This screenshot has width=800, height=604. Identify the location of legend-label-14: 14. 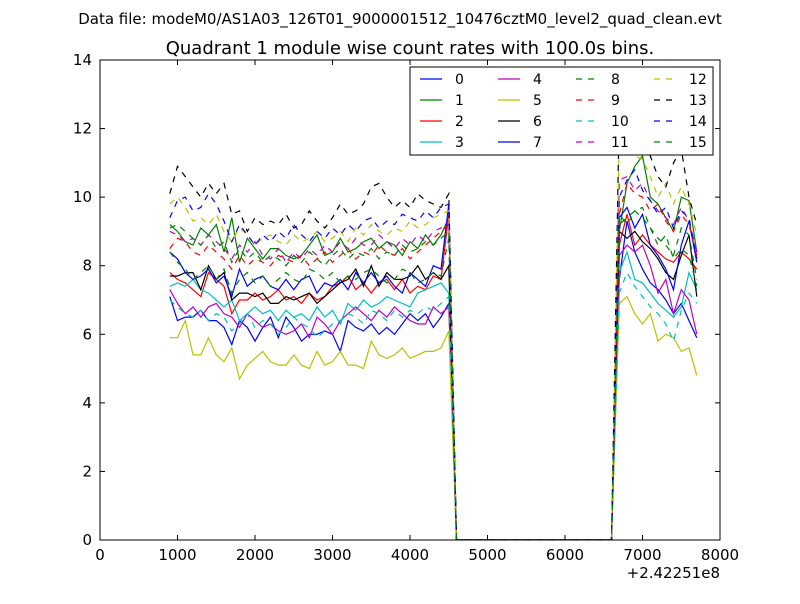
(698, 122).